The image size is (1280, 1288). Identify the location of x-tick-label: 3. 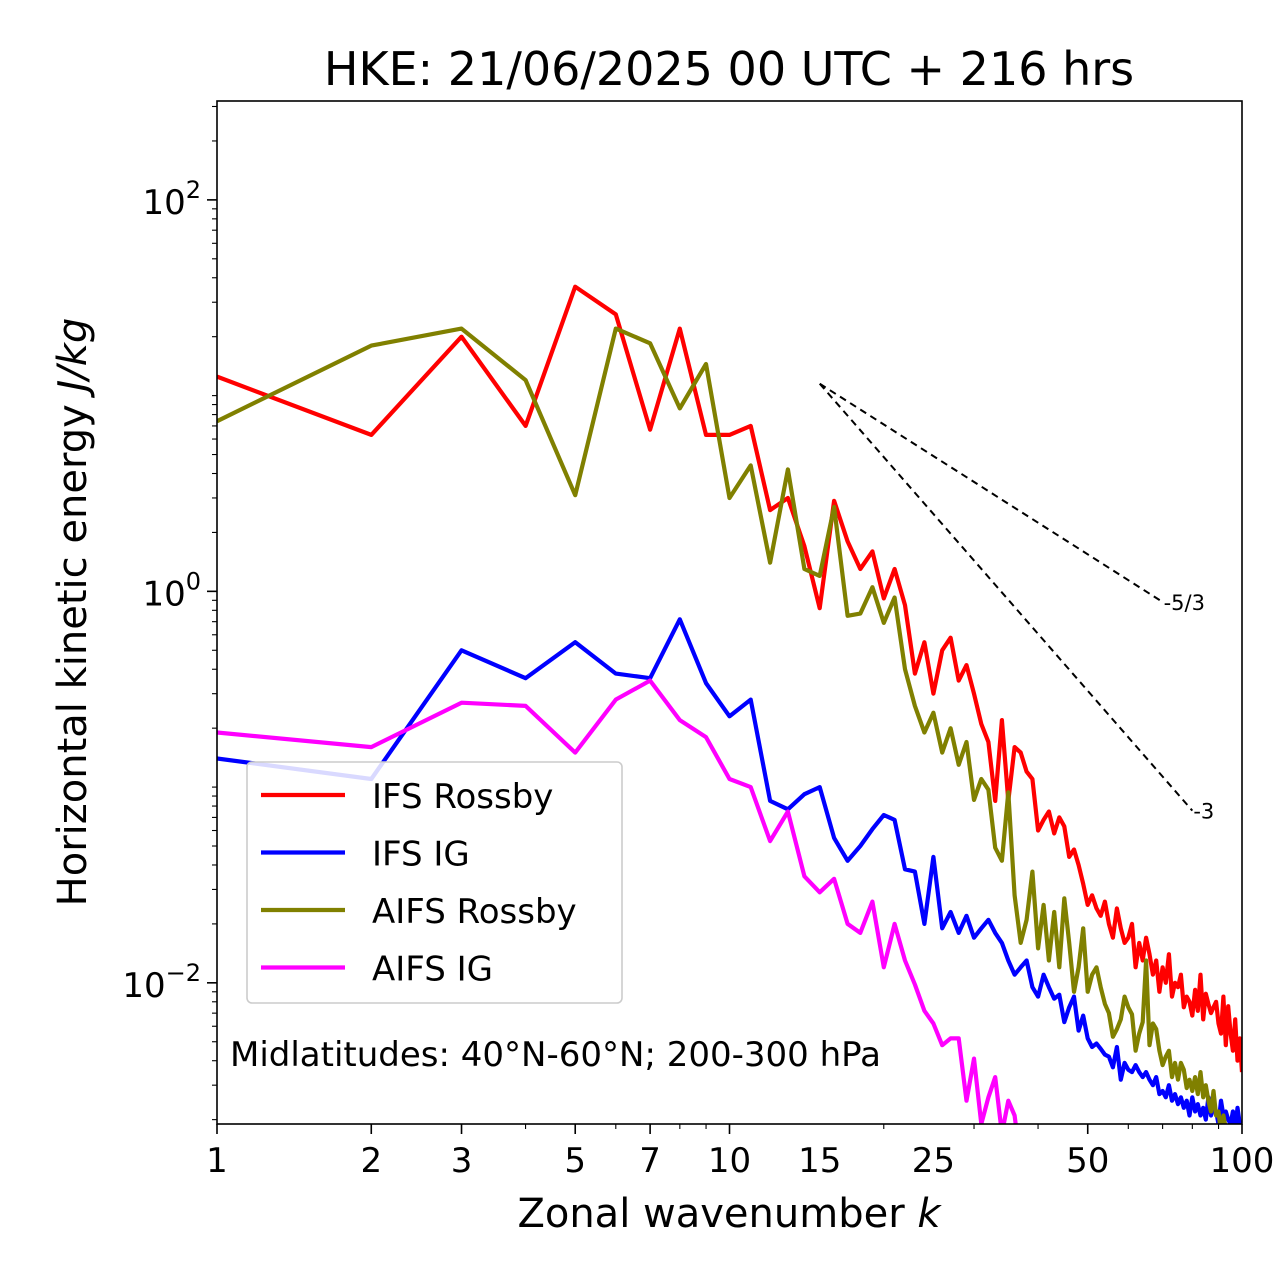
(462, 1161).